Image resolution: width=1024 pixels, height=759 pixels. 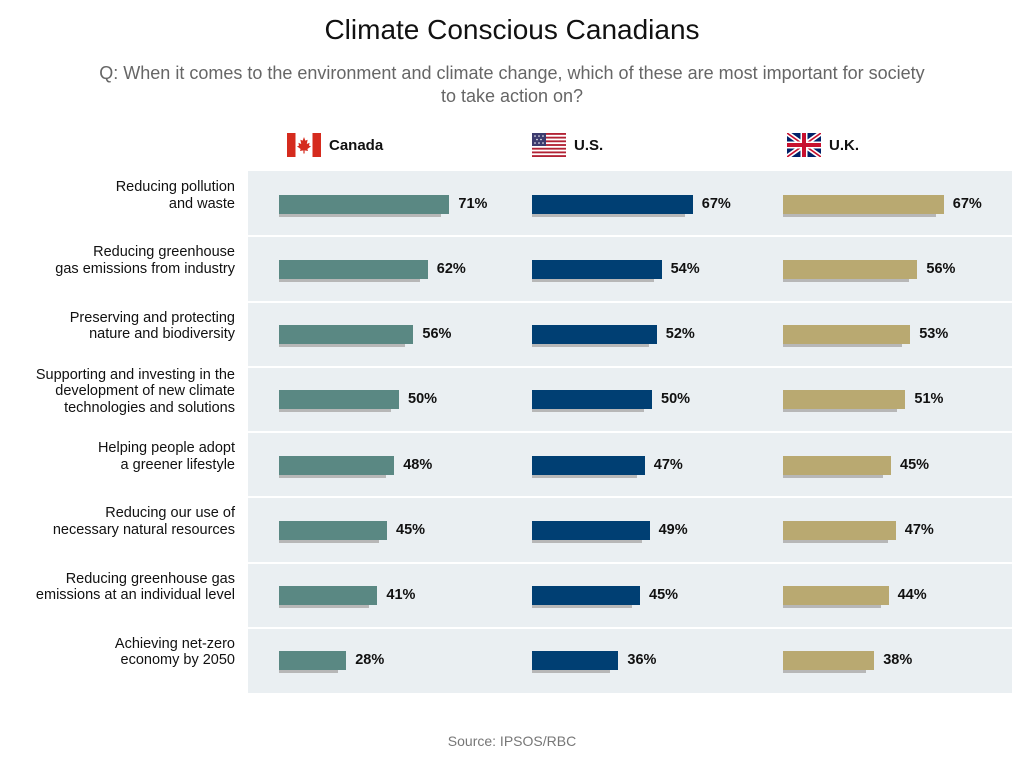 What do you see at coordinates (680, 334) in the screenshot?
I see `data-label: 52%` at bounding box center [680, 334].